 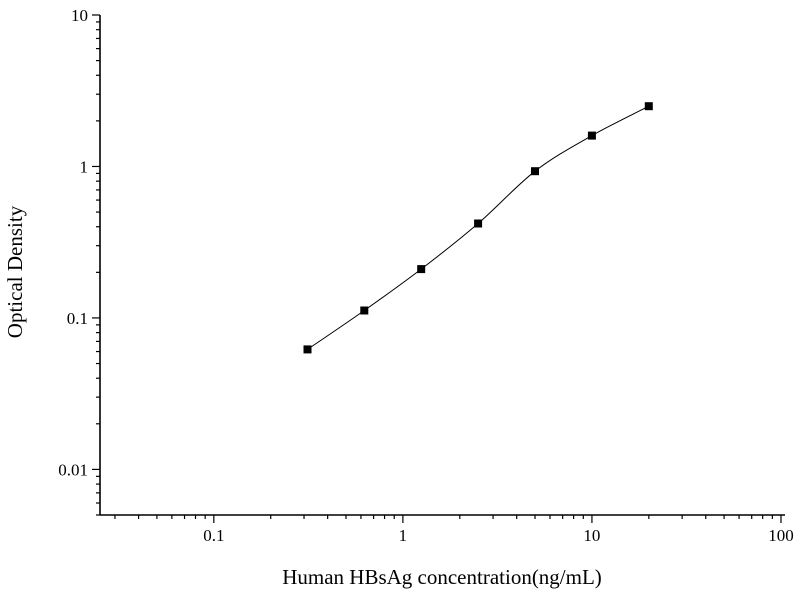 I want to click on y-tick-label: 0.1, so click(x=77, y=318).